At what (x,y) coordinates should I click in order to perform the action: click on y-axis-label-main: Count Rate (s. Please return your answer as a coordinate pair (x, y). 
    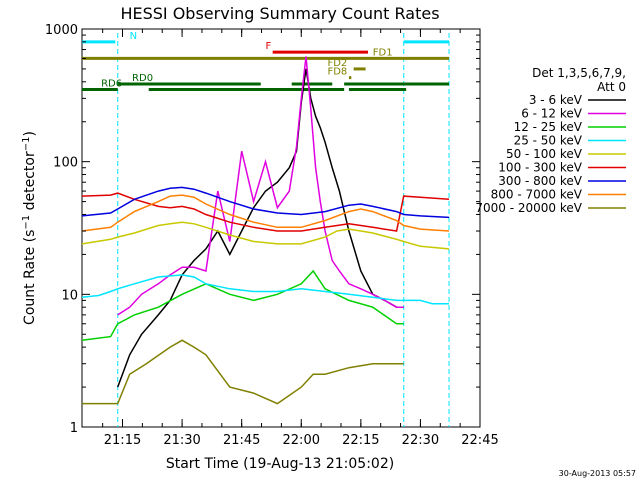
    Looking at the image, I should click on (30, 277).